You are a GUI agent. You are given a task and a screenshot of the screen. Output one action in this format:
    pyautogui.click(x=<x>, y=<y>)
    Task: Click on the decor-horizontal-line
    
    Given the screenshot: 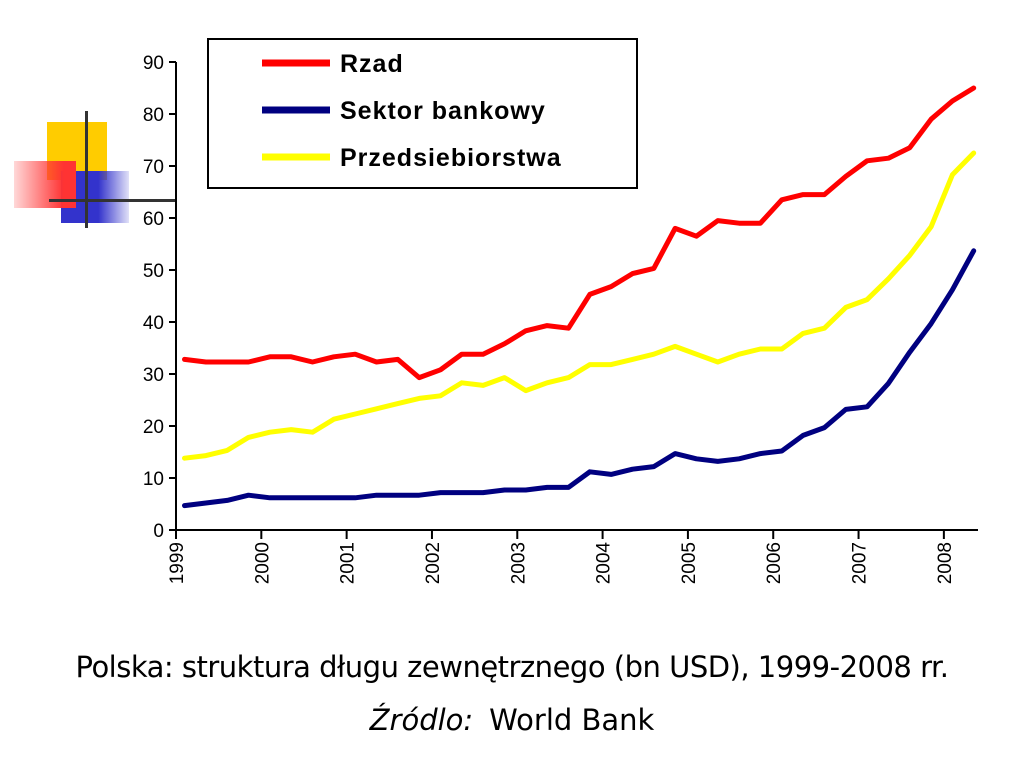 What is the action you would take?
    pyautogui.click(x=112, y=200)
    